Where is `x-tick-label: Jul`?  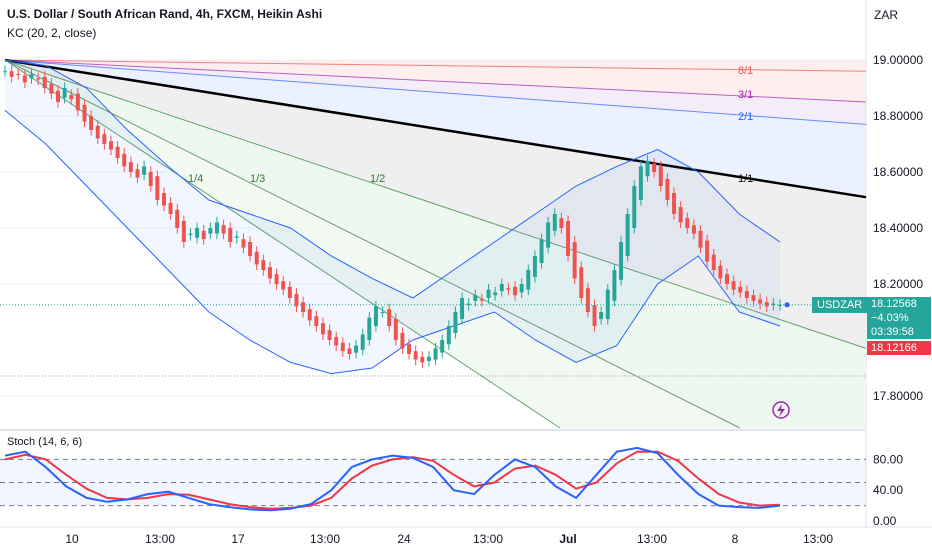
x-tick-label: Jul is located at coordinates (567, 539).